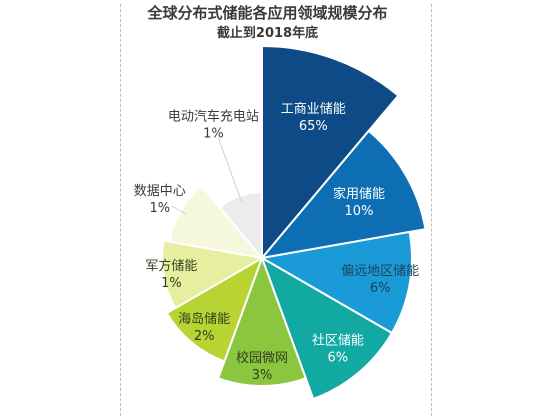 This screenshot has width=535, height=417. Describe the element at coordinates (204, 336) in the screenshot. I see `slice-value-6: 2%` at that location.